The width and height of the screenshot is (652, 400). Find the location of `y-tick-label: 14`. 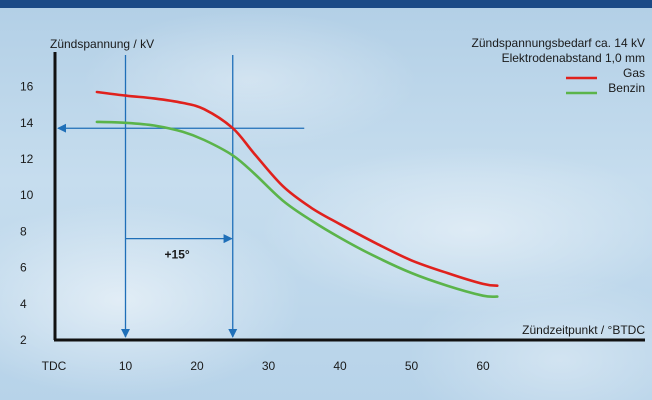

y-tick-label: 14 is located at coordinates (27, 123).